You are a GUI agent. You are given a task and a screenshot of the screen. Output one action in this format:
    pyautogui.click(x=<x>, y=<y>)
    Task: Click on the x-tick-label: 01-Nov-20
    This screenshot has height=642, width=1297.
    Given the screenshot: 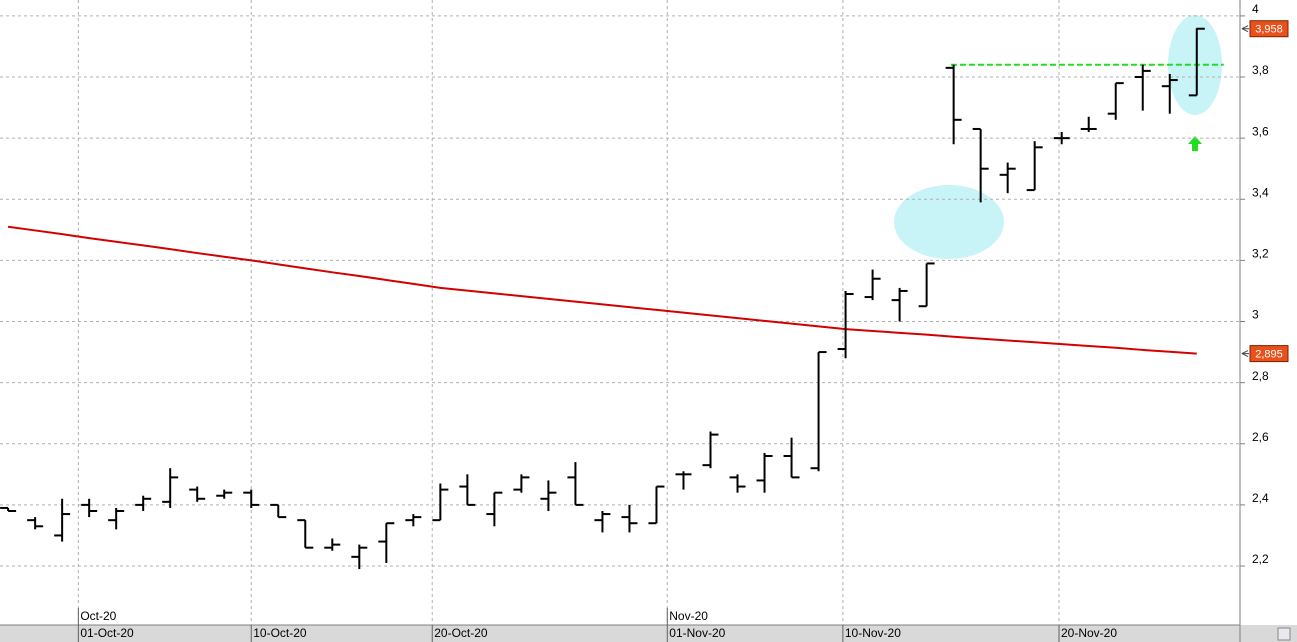 What is the action you would take?
    pyautogui.click(x=697, y=633)
    